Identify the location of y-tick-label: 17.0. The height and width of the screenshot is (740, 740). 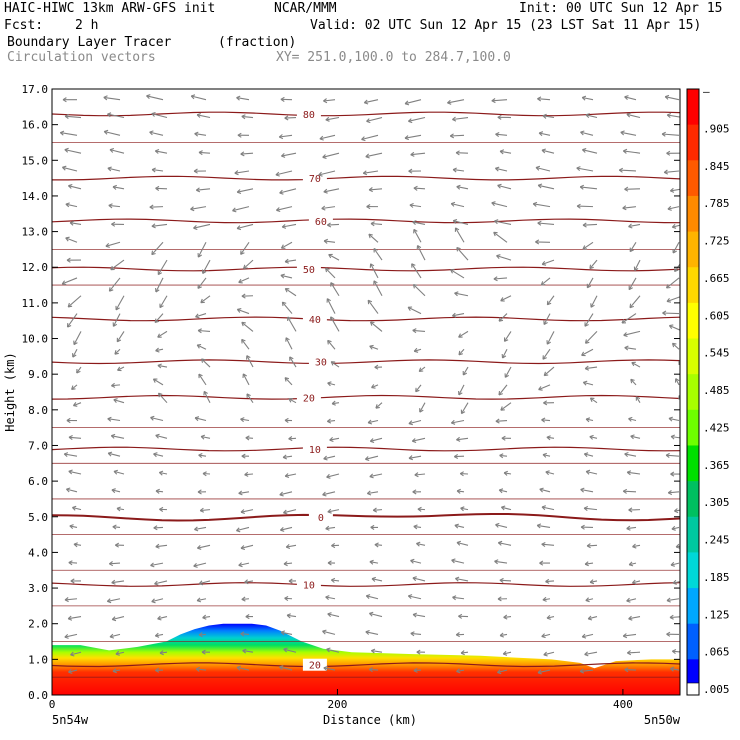
(35, 89).